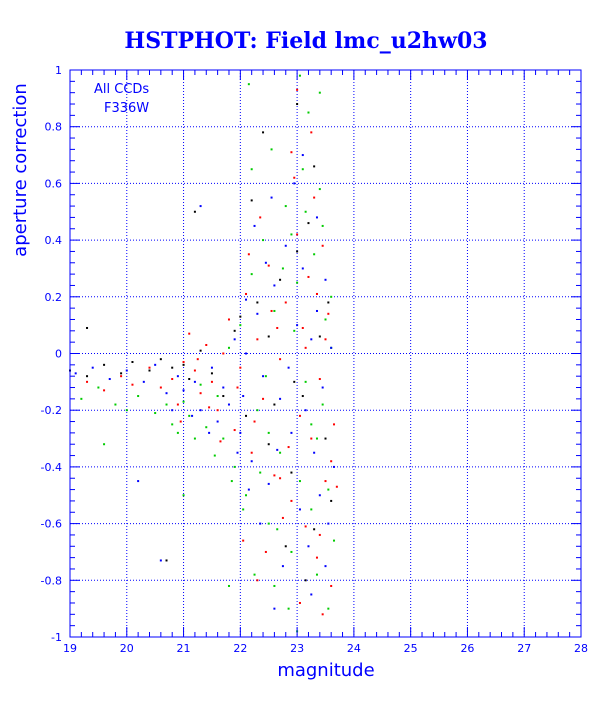 This screenshot has height=709, width=612. What do you see at coordinates (325, 670) in the screenshot?
I see `x-axis-label: magnitude` at bounding box center [325, 670].